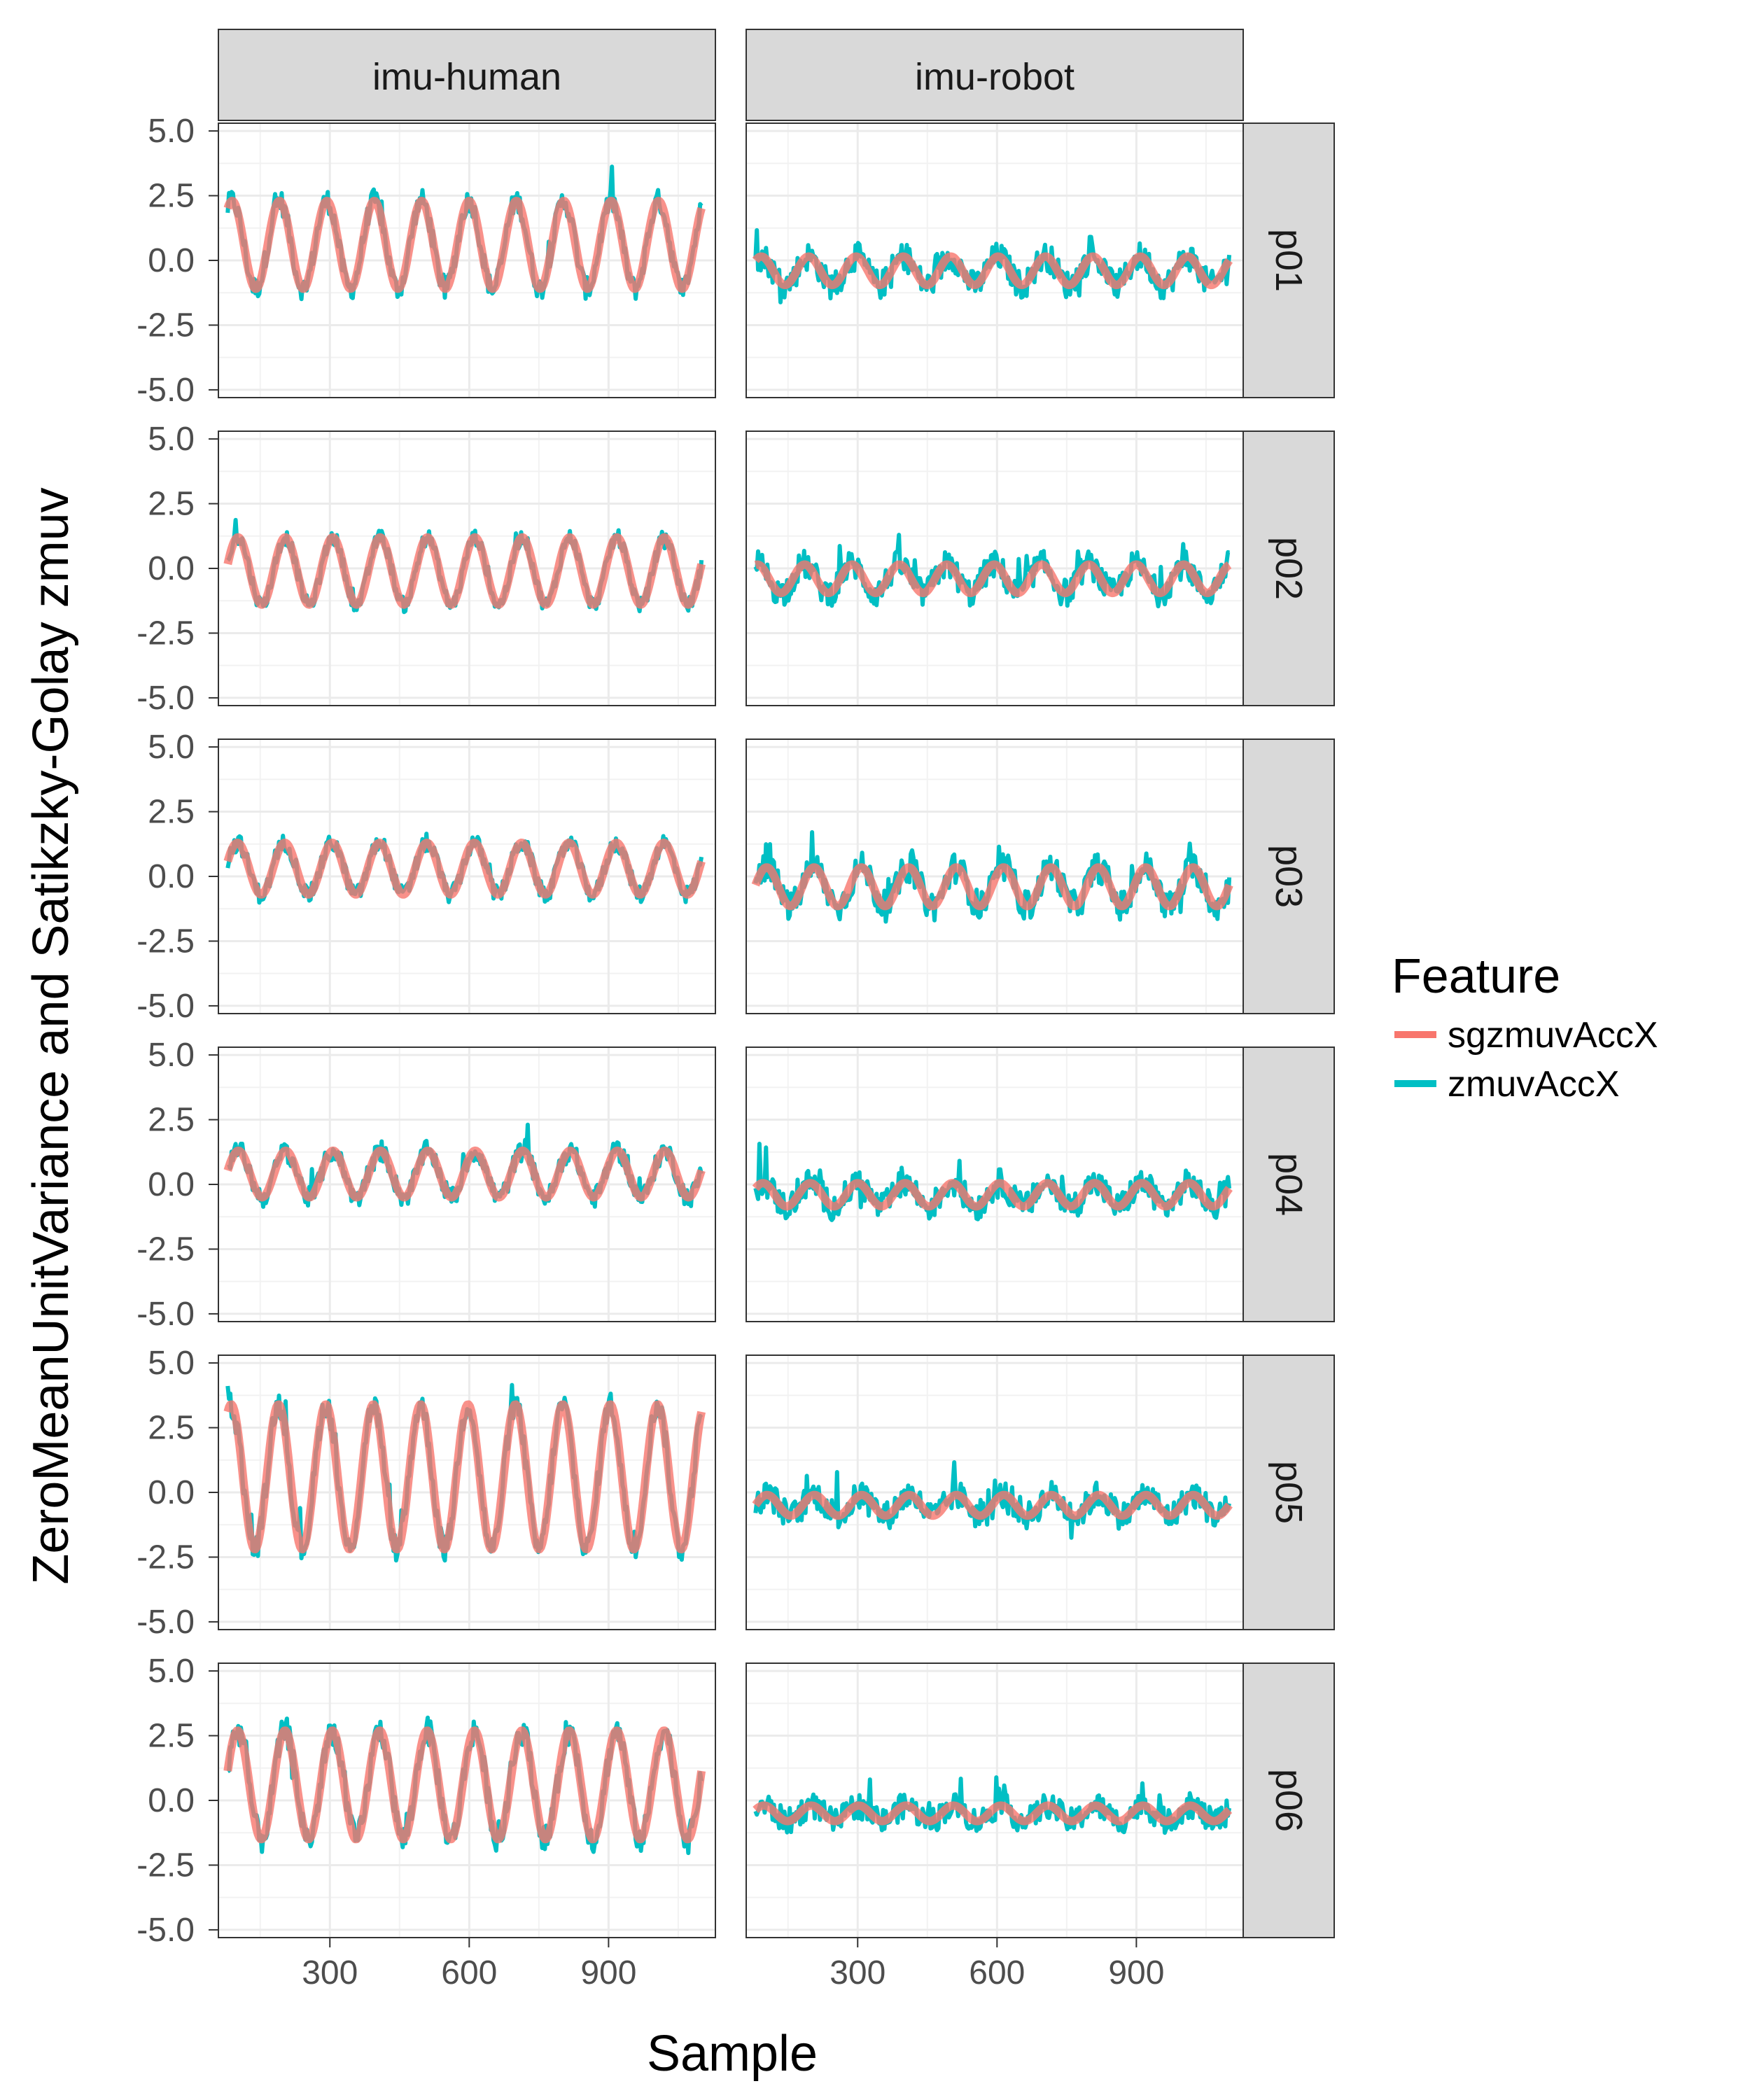 The height and width of the screenshot is (2100, 1750). I want to click on legend: Feature sgzmuvAccX zmuvAccX, so click(1525, 1026).